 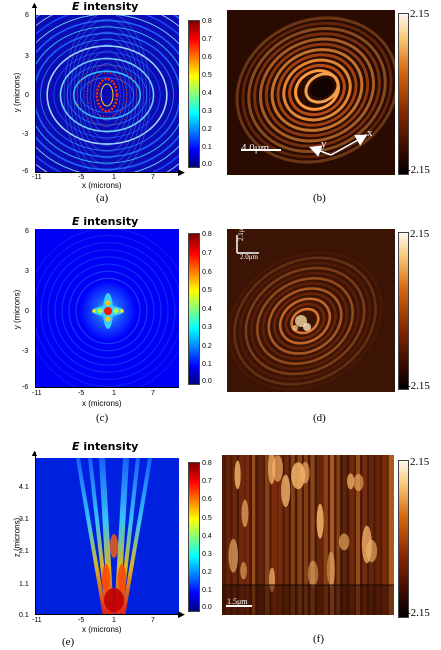 What do you see at coordinates (107, 387) in the screenshot?
I see `panel-c-x-axis` at bounding box center [107, 387].